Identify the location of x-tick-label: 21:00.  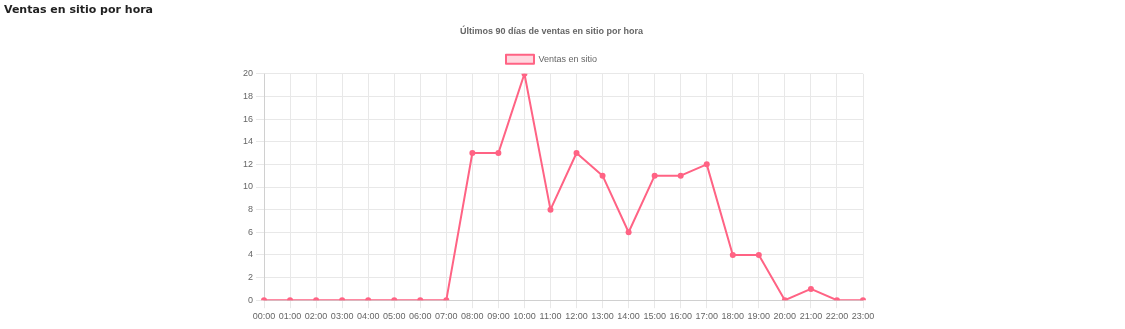
(811, 316).